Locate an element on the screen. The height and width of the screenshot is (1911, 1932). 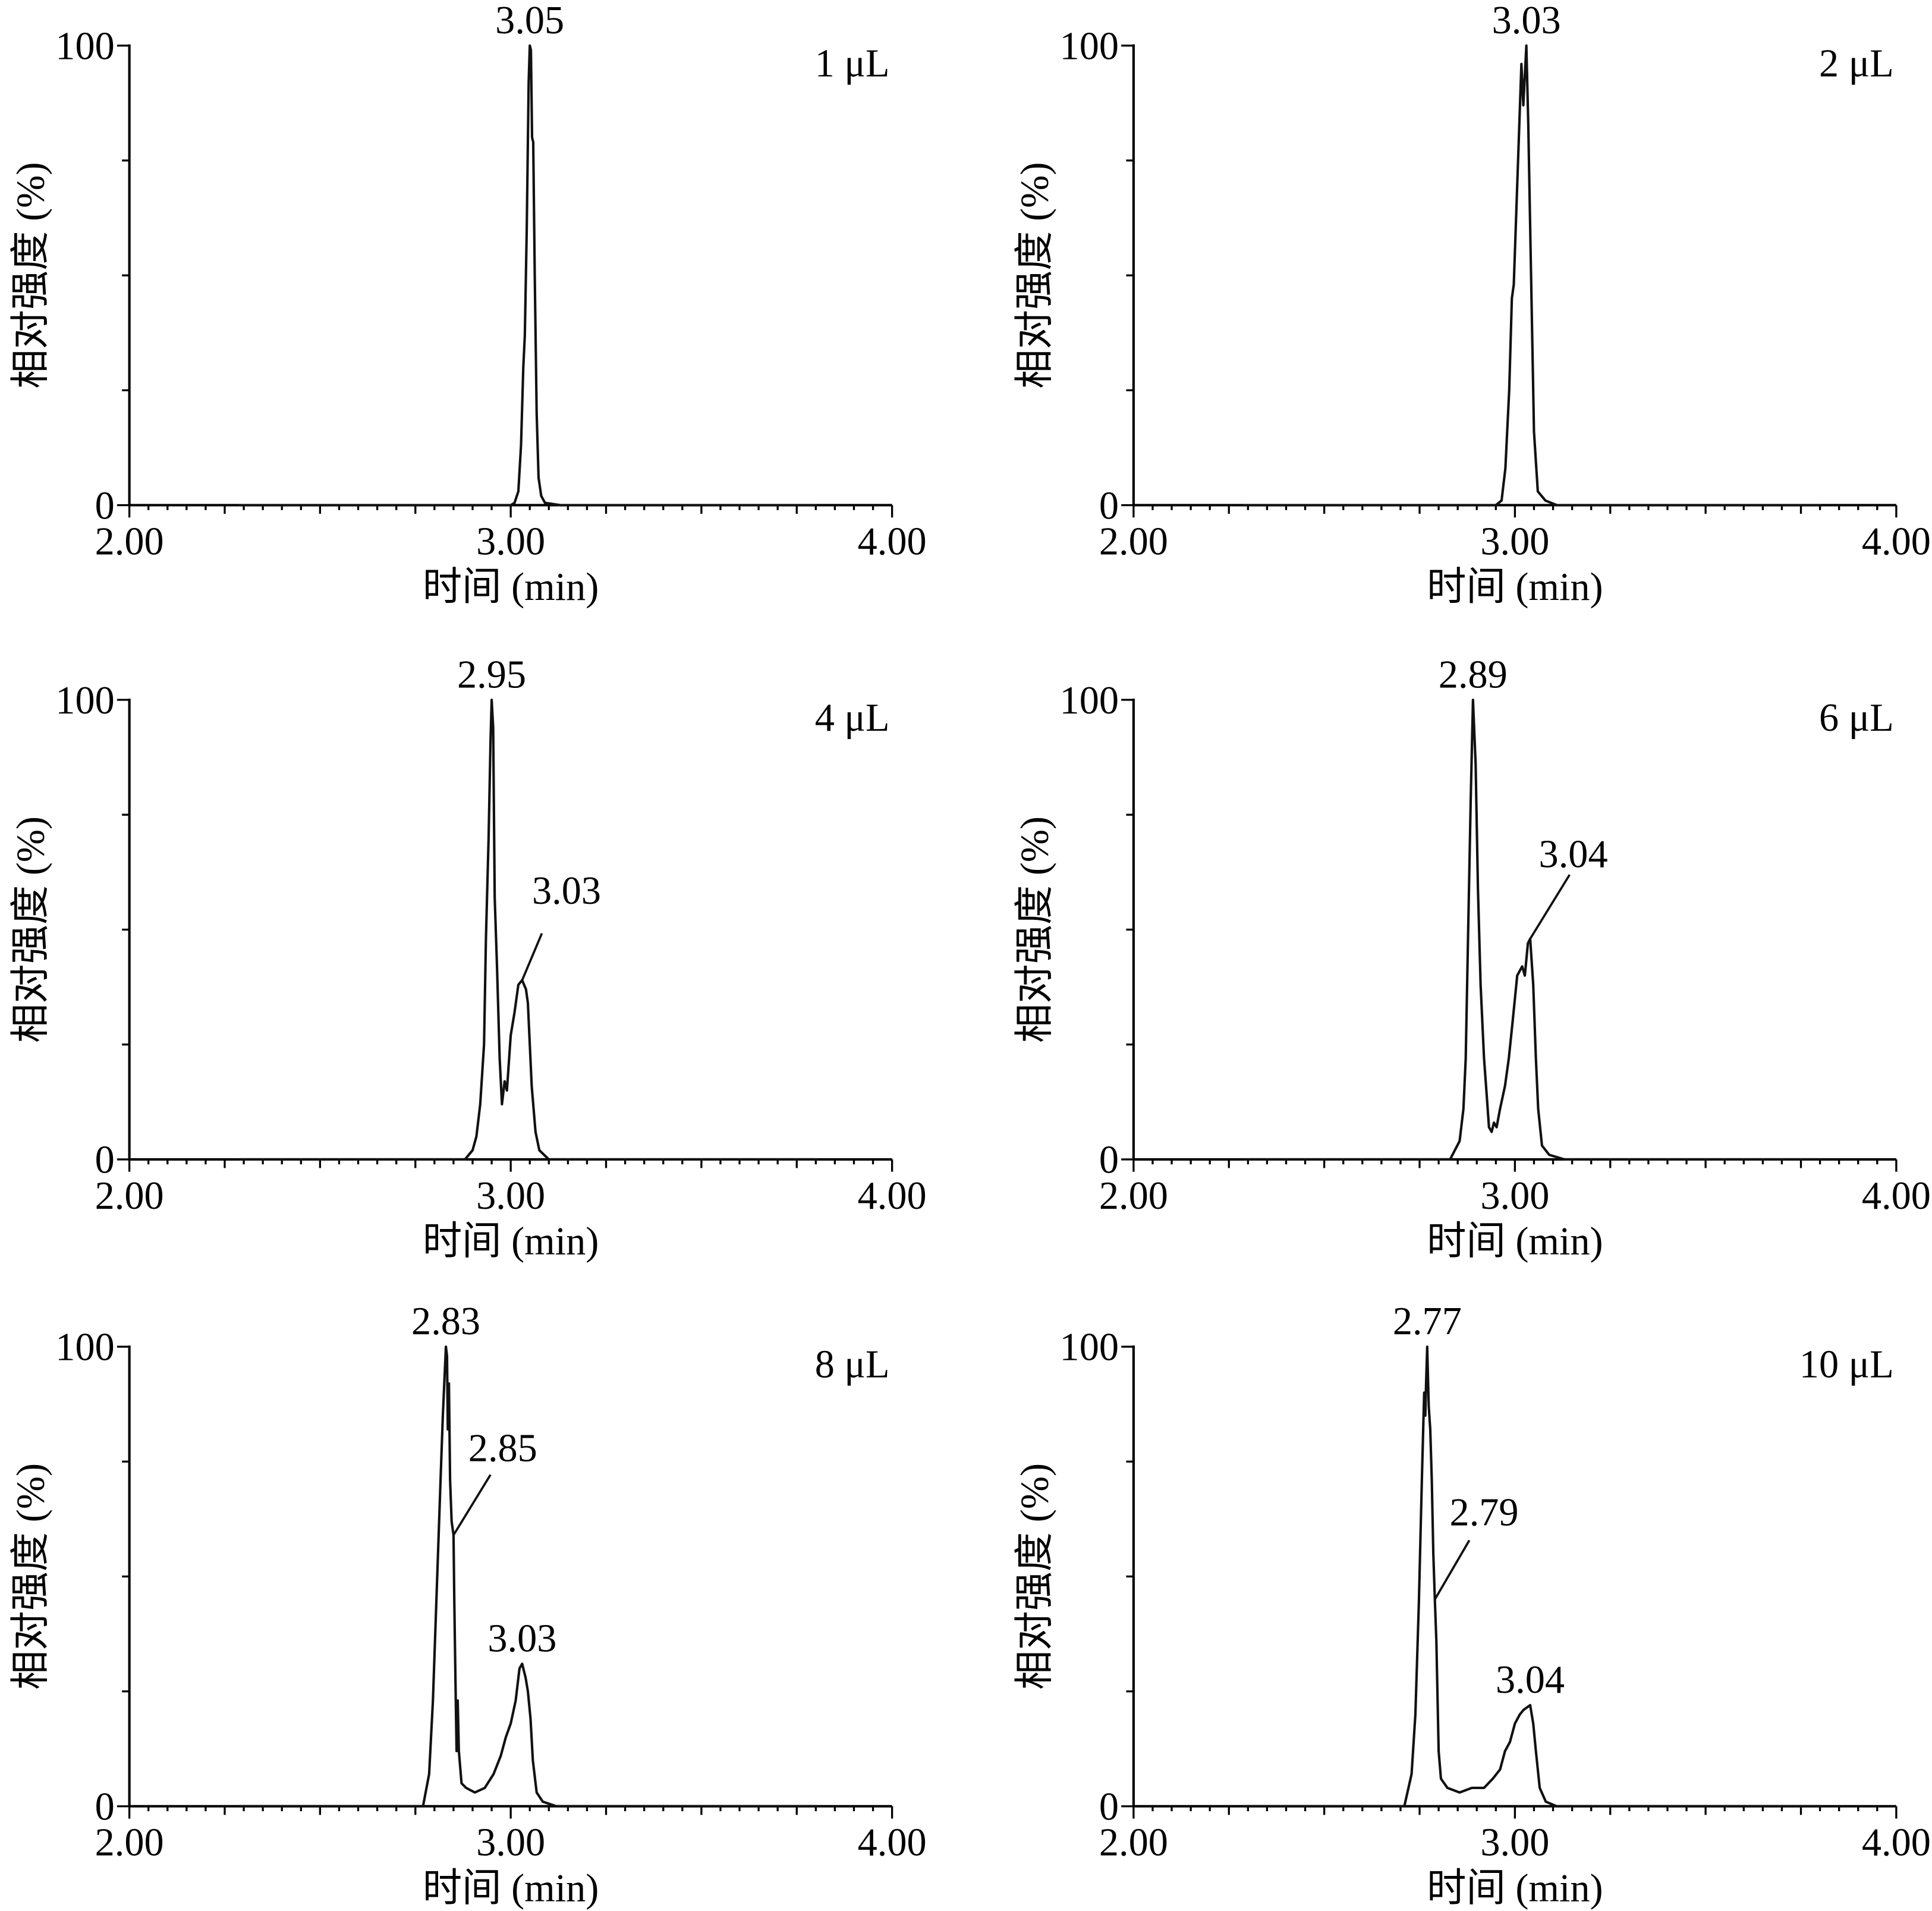
peak-label: 2.85 is located at coordinates (502, 1448).